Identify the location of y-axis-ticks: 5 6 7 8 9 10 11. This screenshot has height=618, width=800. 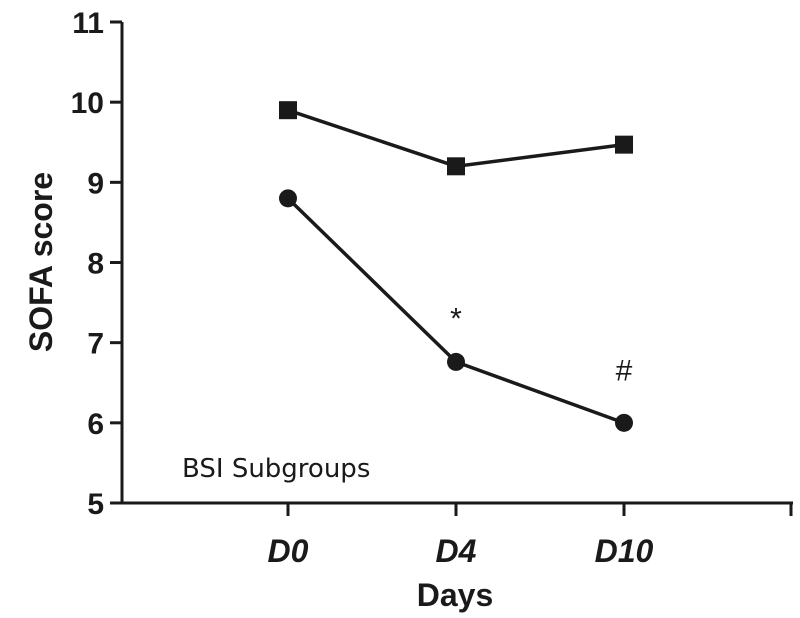
(96, 264).